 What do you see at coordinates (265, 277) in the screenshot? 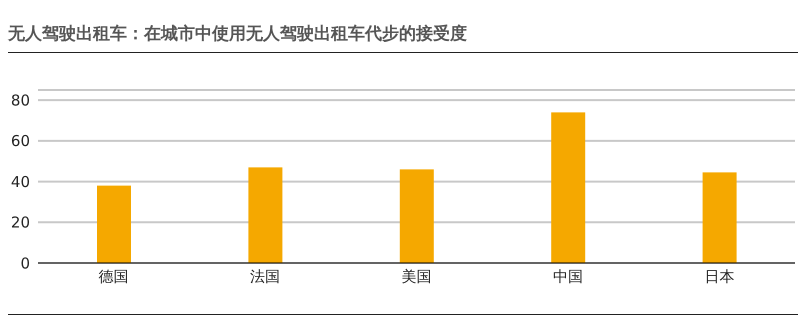
I see `x-tick-label: 法国` at bounding box center [265, 277].